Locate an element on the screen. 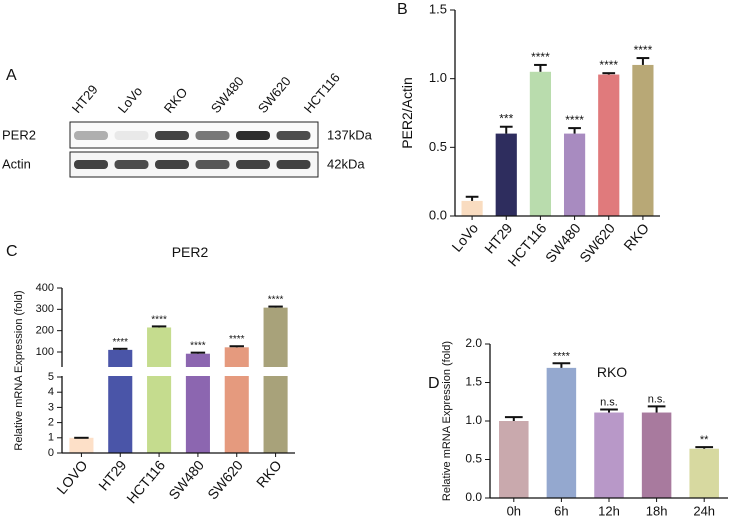 Image resolution: width=742 pixels, height=518 pixels. y-tick-label: 0 is located at coordinates (51, 453).